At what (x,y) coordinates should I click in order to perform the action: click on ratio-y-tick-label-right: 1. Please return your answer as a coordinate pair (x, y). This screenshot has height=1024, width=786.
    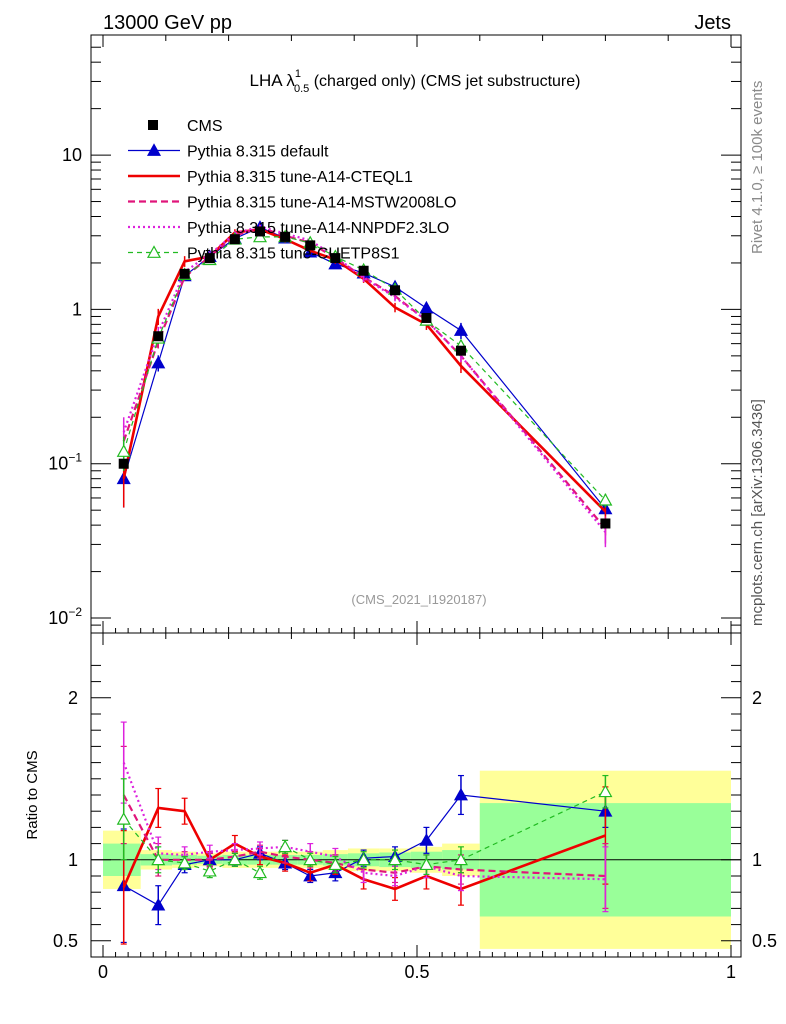
    Looking at the image, I should click on (757, 860).